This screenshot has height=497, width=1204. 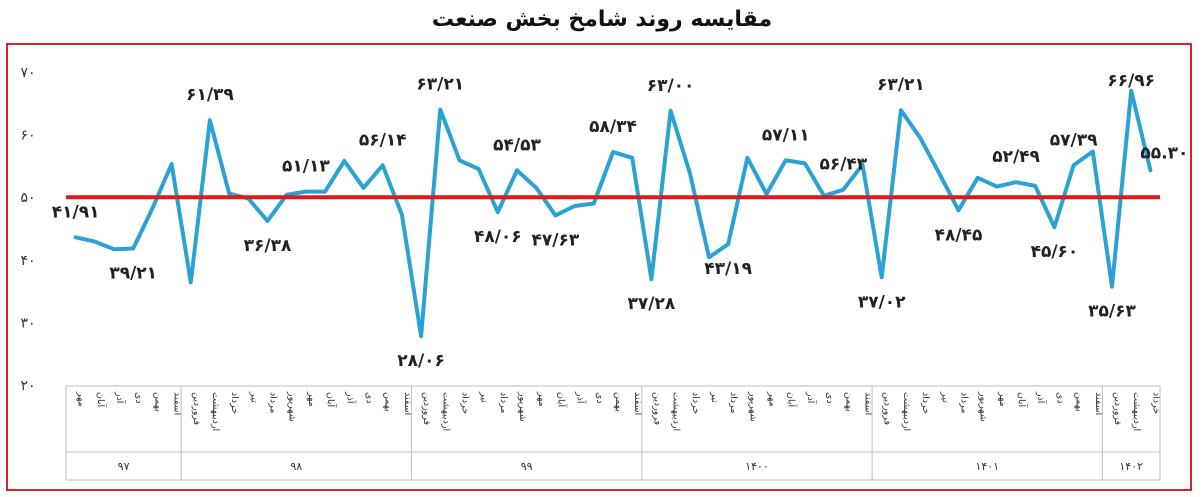 What do you see at coordinates (27, 198) in the screenshot?
I see `y-tick-label: ۵۰` at bounding box center [27, 198].